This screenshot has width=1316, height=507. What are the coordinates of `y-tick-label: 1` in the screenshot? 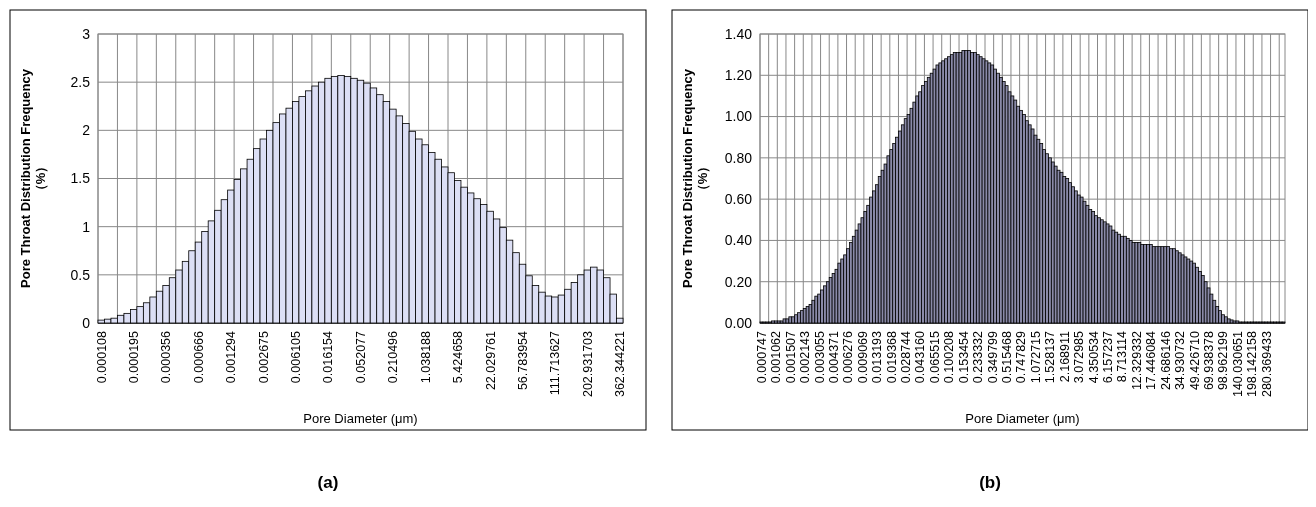 It's located at (86, 226).